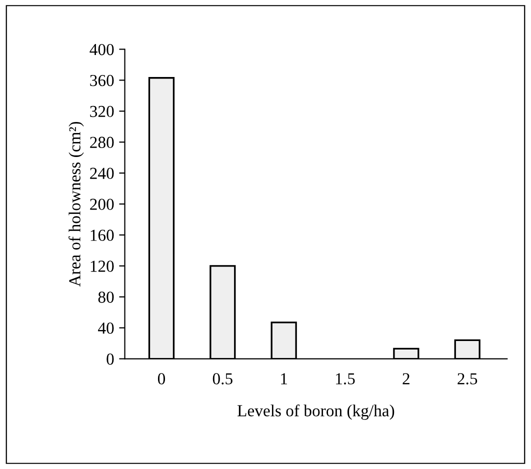  Describe the element at coordinates (76, 204) in the screenshot. I see `y-axis-title: Area of holowness (cm²)` at that location.